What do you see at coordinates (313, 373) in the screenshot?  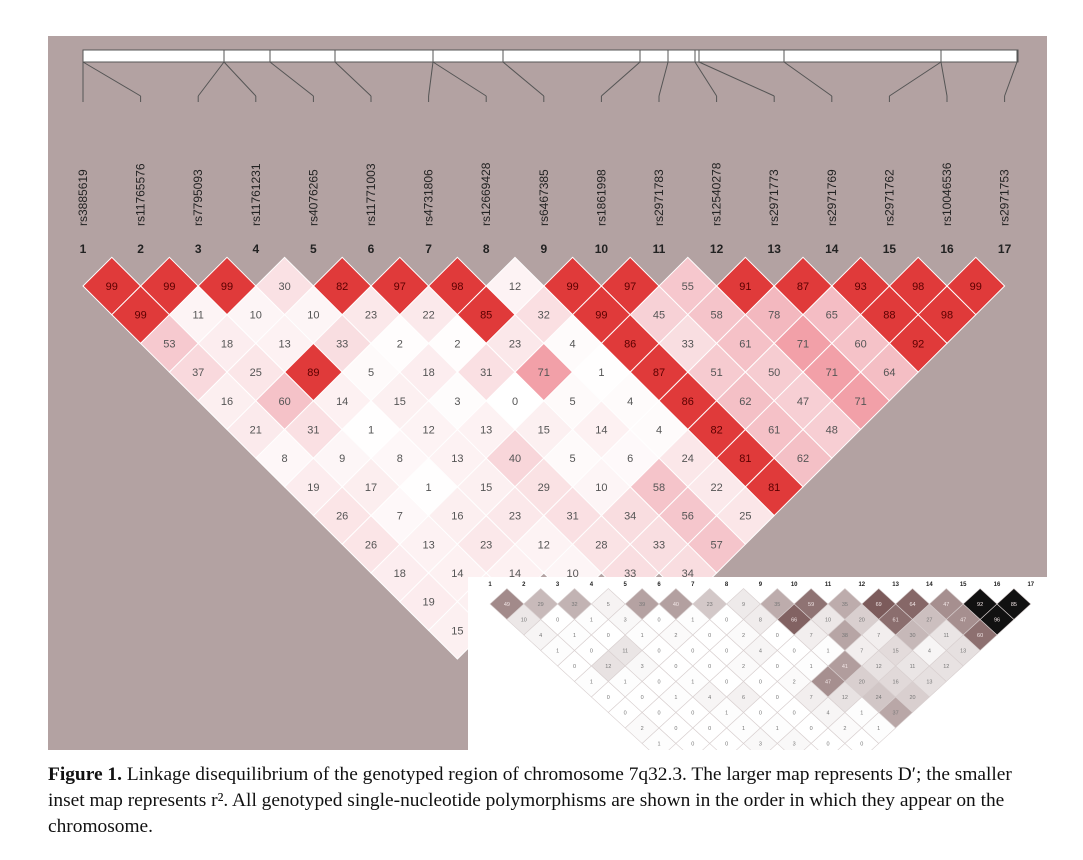 I see `dprime-cell-value: 89` at bounding box center [313, 373].